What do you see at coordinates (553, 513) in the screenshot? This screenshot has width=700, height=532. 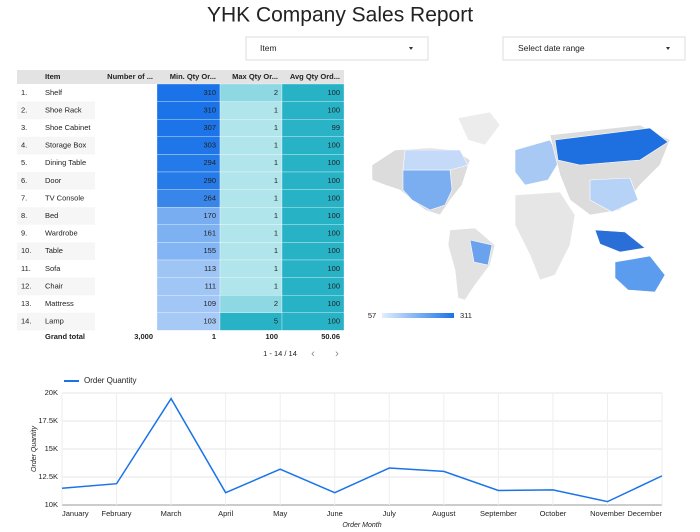 I see `x-tick-label: October` at bounding box center [553, 513].